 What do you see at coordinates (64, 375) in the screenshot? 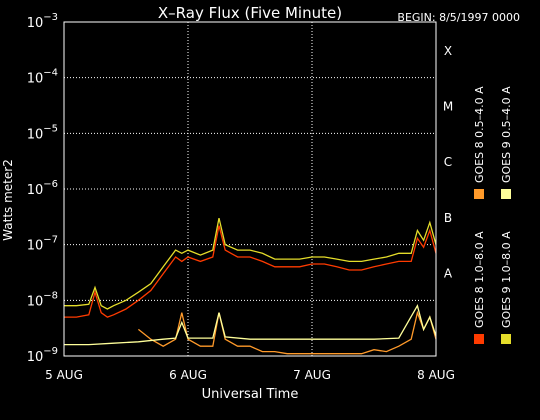
I see `x-tick-label: 5 AUG` at bounding box center [64, 375].